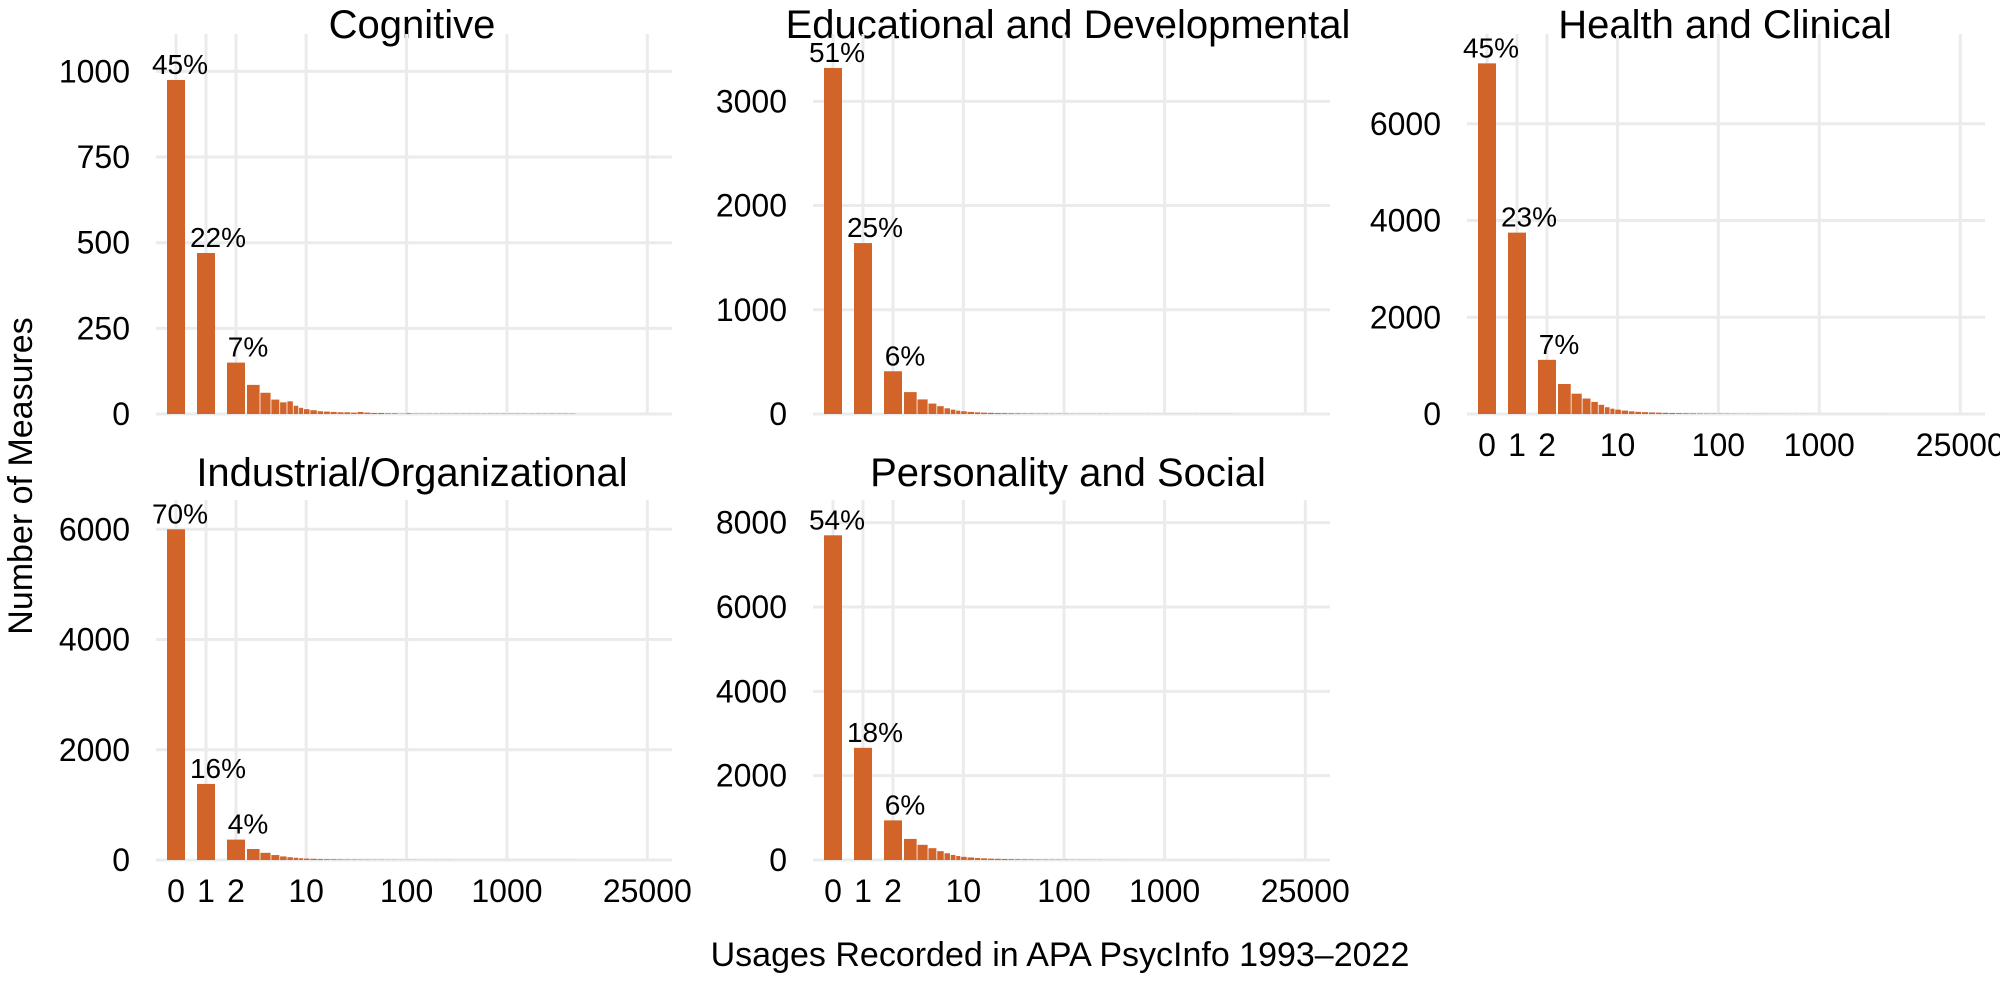 The height and width of the screenshot is (982, 2000). What do you see at coordinates (94, 750) in the screenshot?
I see `y-tick-label: 2000` at bounding box center [94, 750].